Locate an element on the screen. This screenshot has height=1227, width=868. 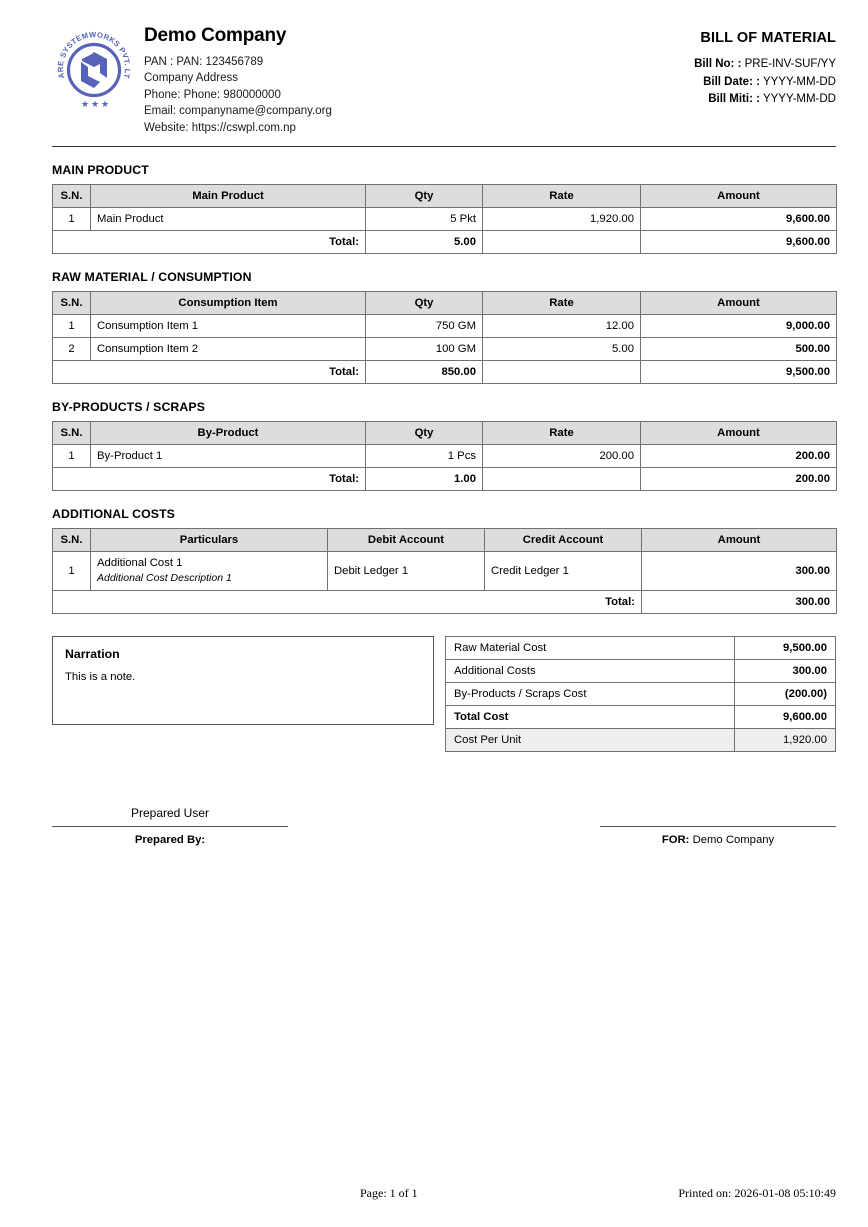
bill-date-value: YYYY-MM-DD is located at coordinates (799, 81).